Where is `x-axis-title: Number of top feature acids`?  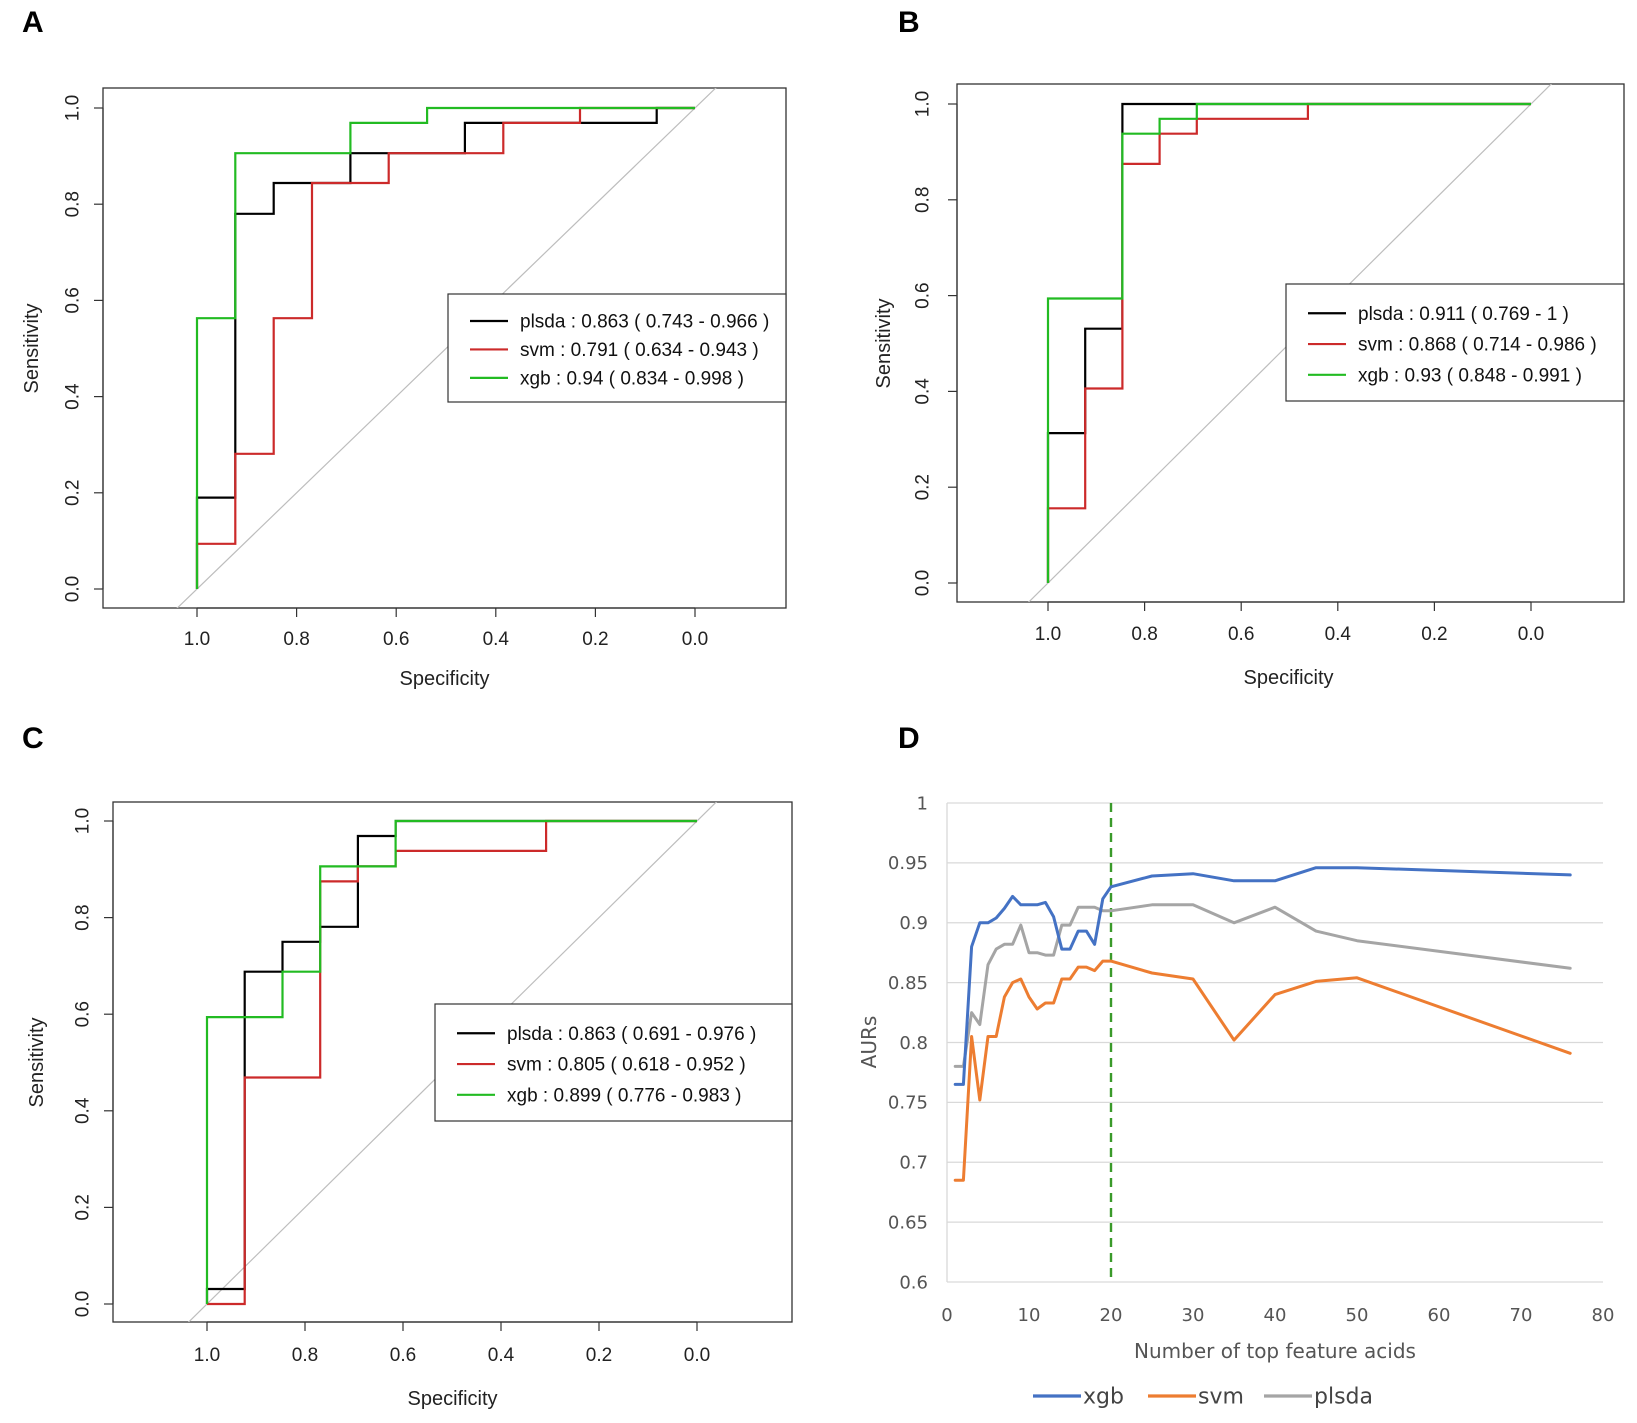
x-axis-title: Number of top feature acids is located at coordinates (1275, 1351).